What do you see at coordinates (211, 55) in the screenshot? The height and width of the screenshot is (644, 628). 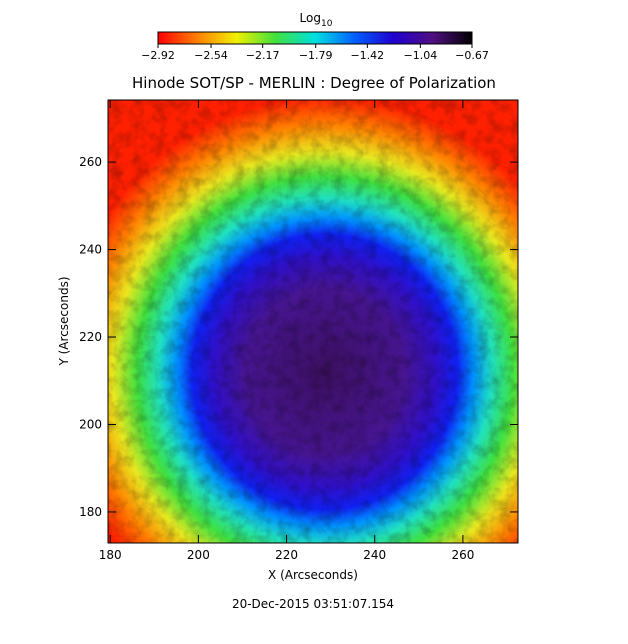 I see `colorbar-tick-label: −2.54` at bounding box center [211, 55].